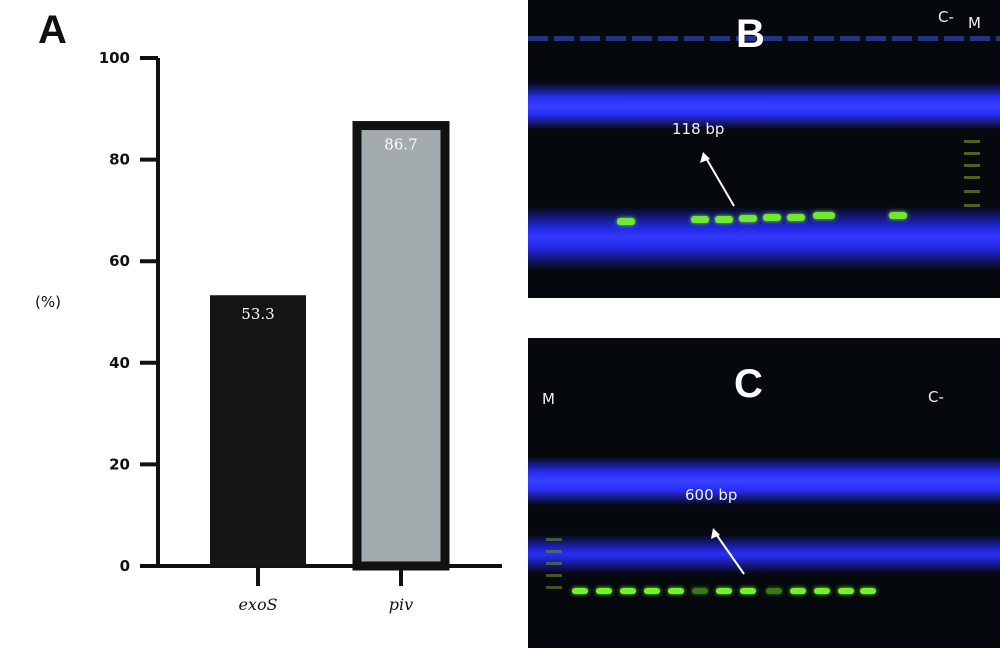 This screenshot has width=1000, height=648. I want to click on bar-piv, so click(401, 346).